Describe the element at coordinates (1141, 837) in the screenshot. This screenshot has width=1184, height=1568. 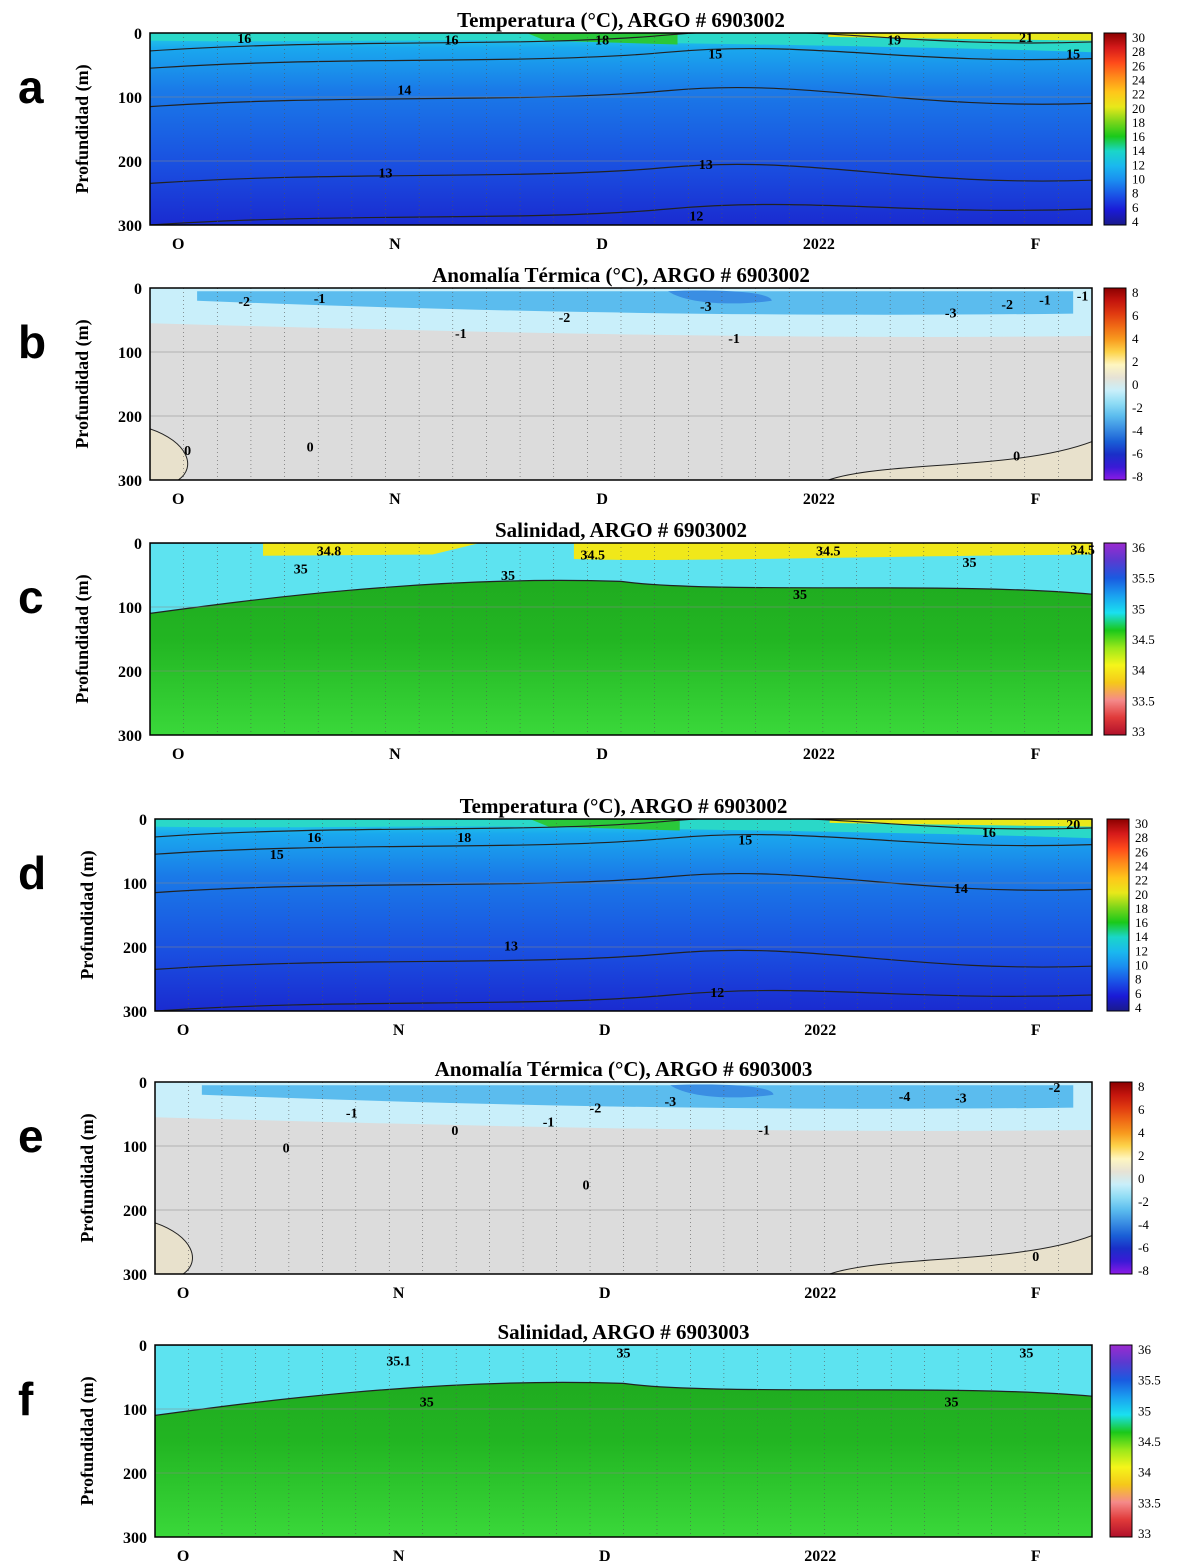
I see `colorbar-tick-label: 28` at that location.